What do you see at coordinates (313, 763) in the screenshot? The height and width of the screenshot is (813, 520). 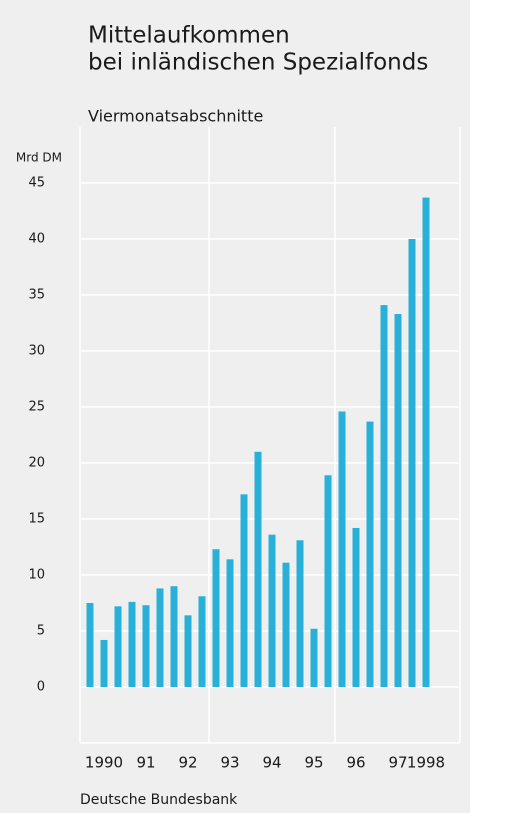 I see `x-tick-label: 95` at bounding box center [313, 763].